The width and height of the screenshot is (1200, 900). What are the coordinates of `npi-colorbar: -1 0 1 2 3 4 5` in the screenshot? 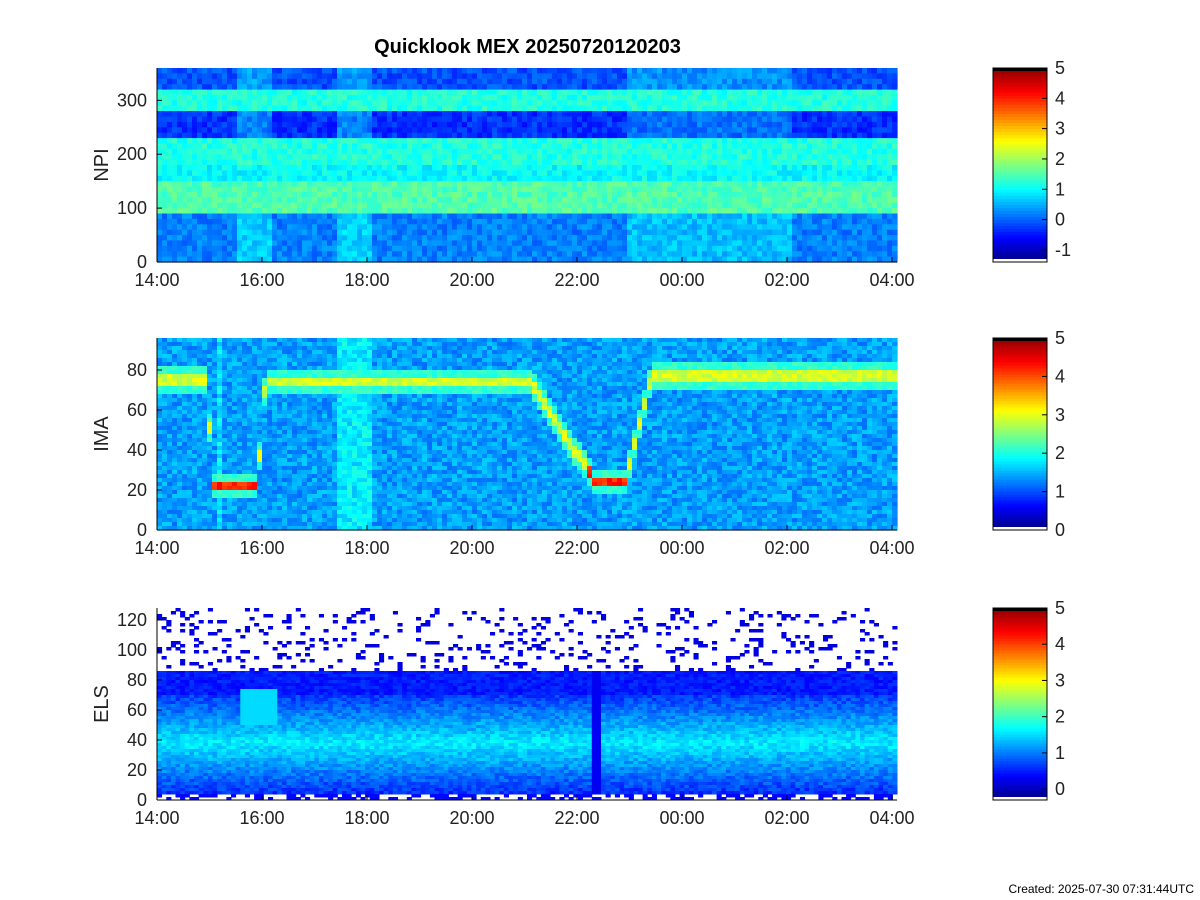 It's located at (1031, 160).